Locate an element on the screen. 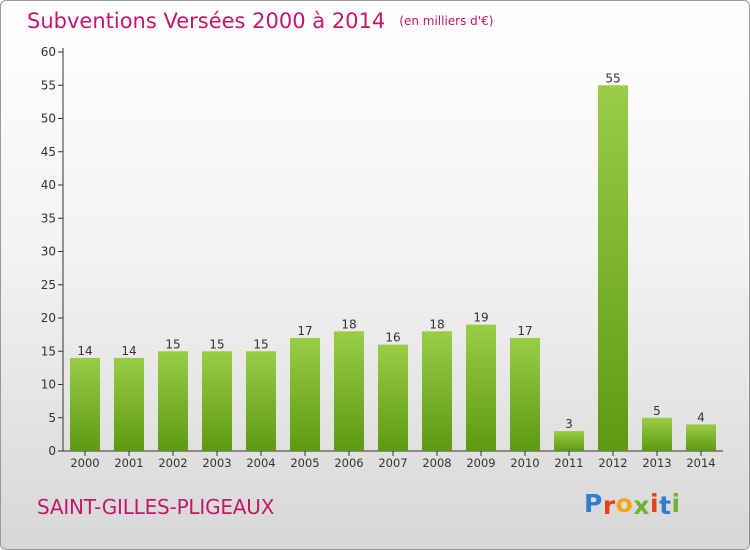 This screenshot has width=750, height=550. x-tick-label: 2012 is located at coordinates (612, 463).